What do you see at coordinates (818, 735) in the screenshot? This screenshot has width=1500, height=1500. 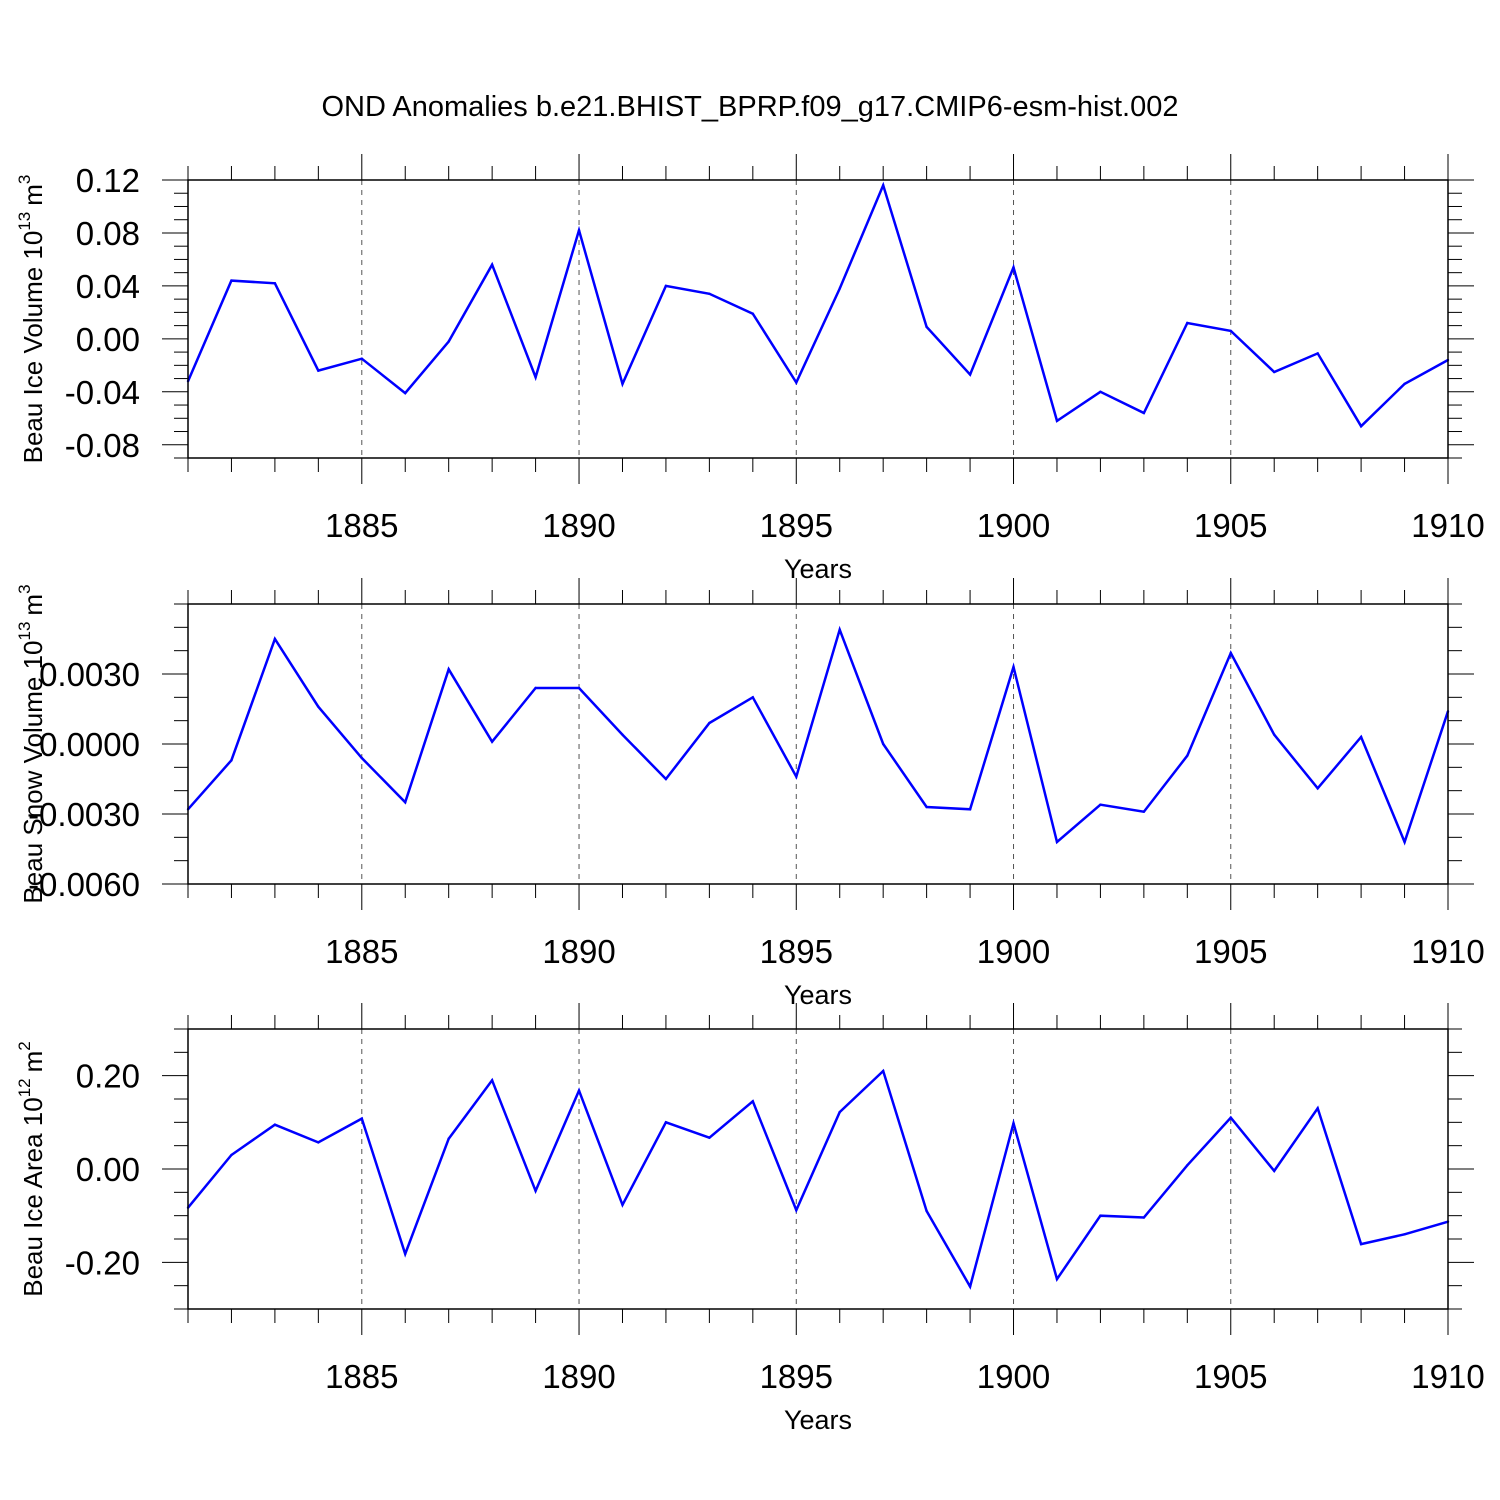 I see `series-line` at bounding box center [818, 735].